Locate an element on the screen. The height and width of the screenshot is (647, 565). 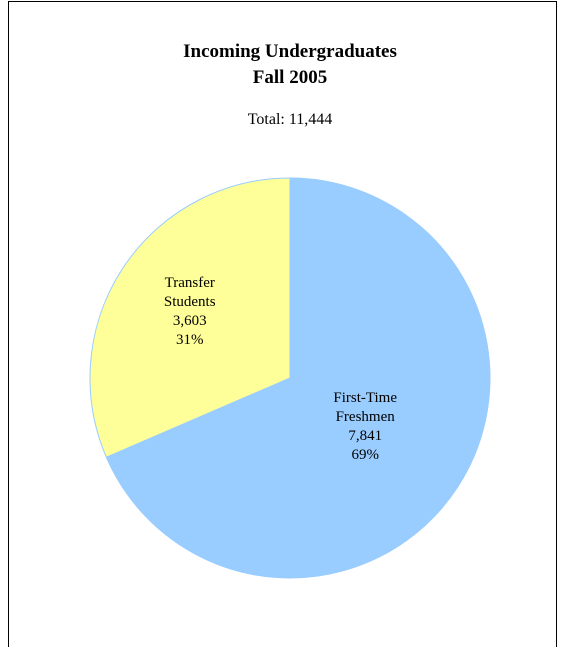
chart-subtitle: Total: 11,444 is located at coordinates (290, 119).